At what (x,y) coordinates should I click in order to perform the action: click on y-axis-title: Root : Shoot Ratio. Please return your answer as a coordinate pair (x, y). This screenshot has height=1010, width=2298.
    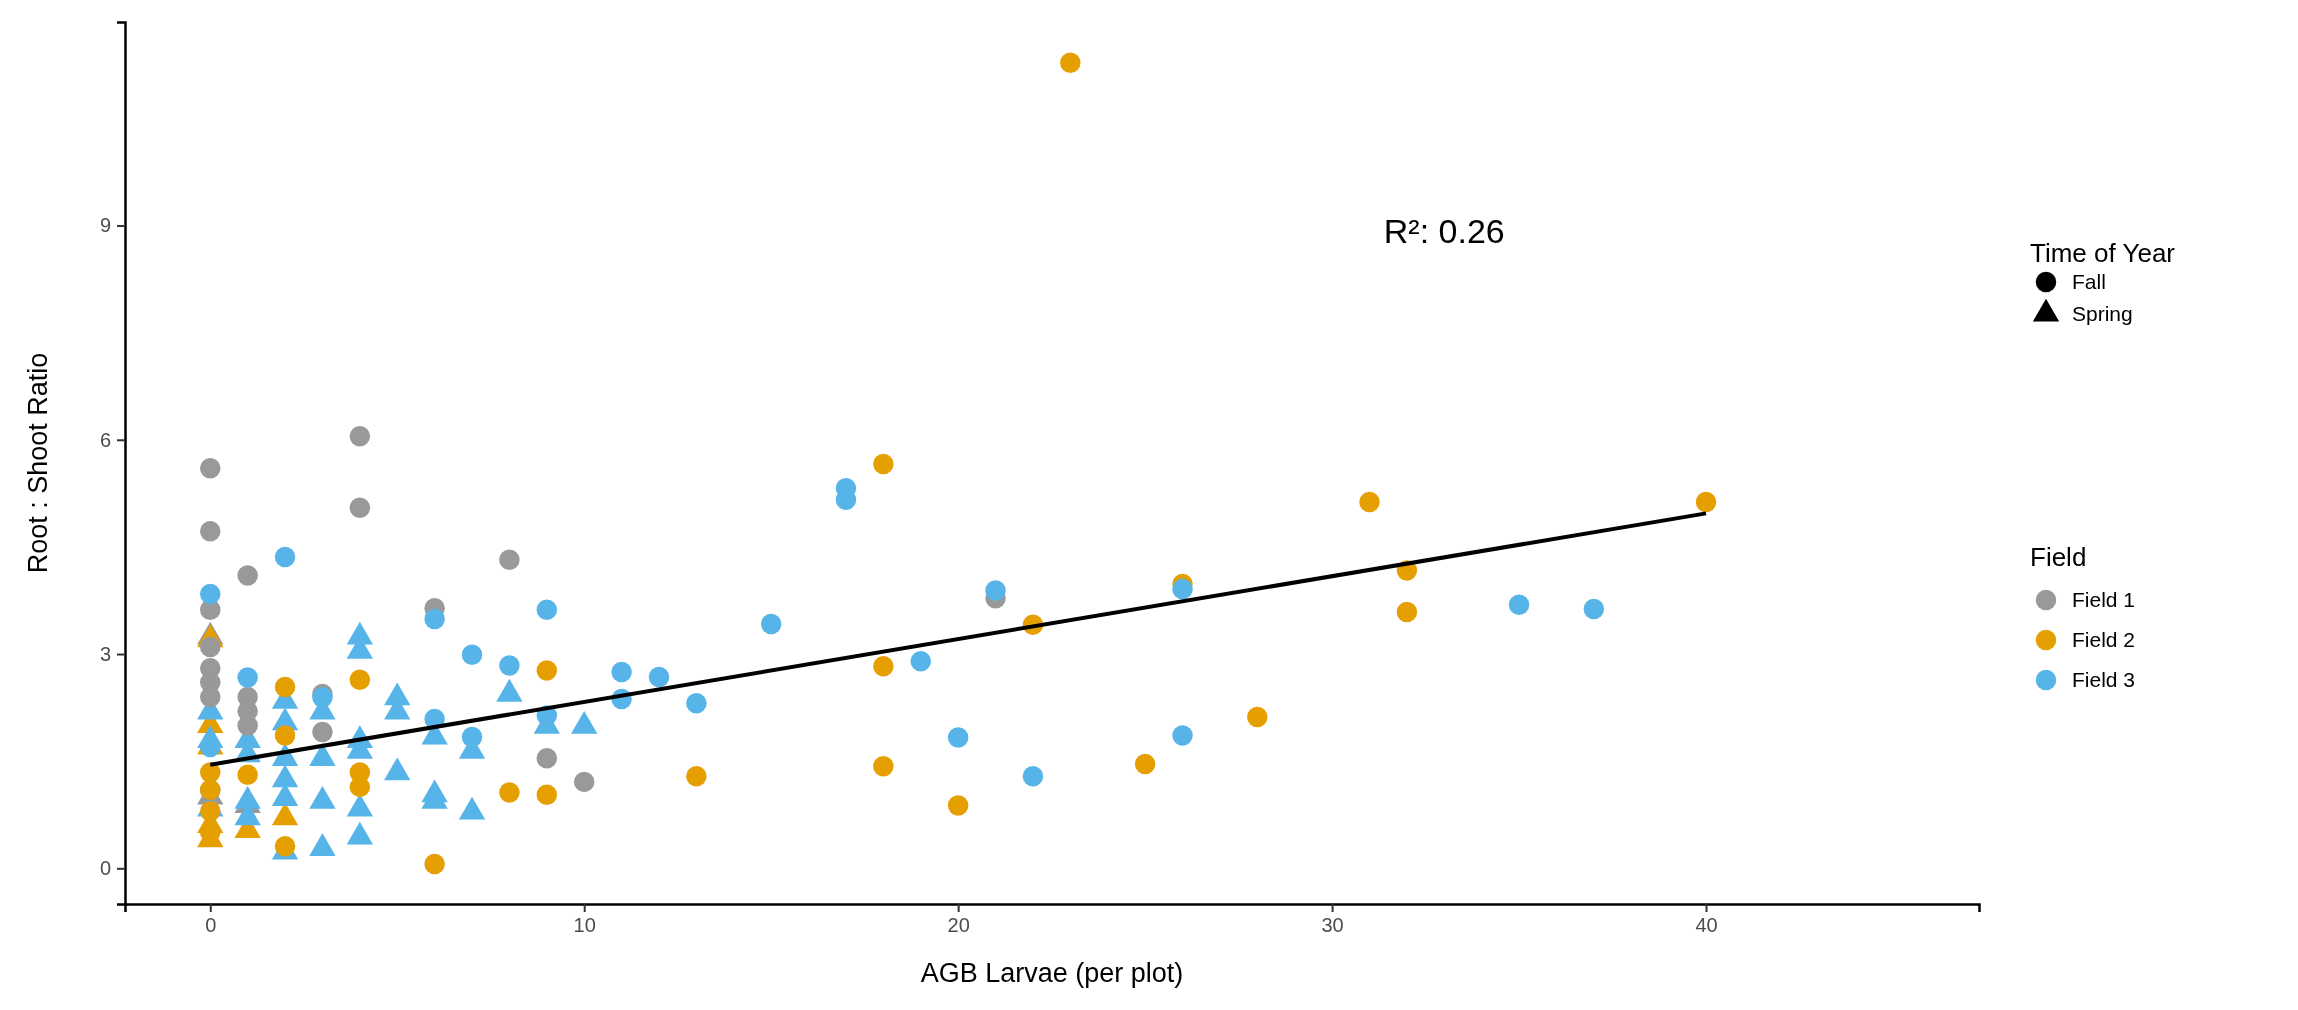
    Looking at the image, I should click on (38, 463).